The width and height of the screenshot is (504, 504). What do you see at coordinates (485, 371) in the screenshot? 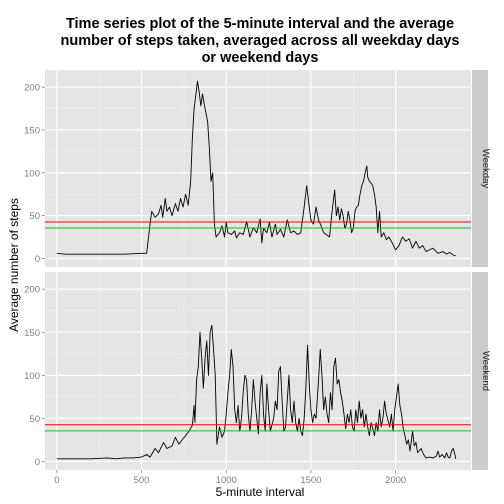
I see `facet-strip-label: Weekend` at bounding box center [485, 371].